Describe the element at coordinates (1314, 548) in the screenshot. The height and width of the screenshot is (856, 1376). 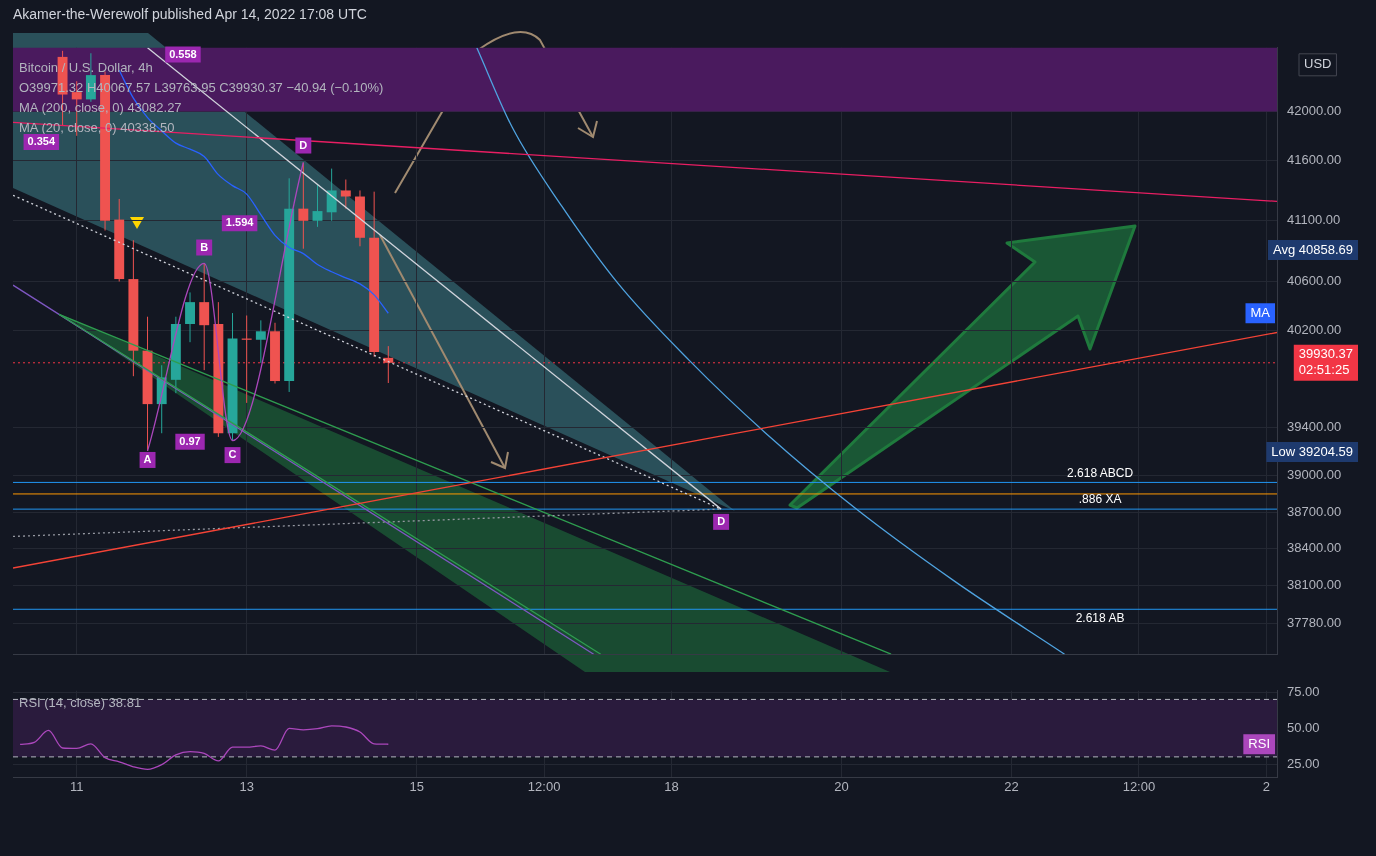
I see `y-tick-label: 38400.00` at that location.